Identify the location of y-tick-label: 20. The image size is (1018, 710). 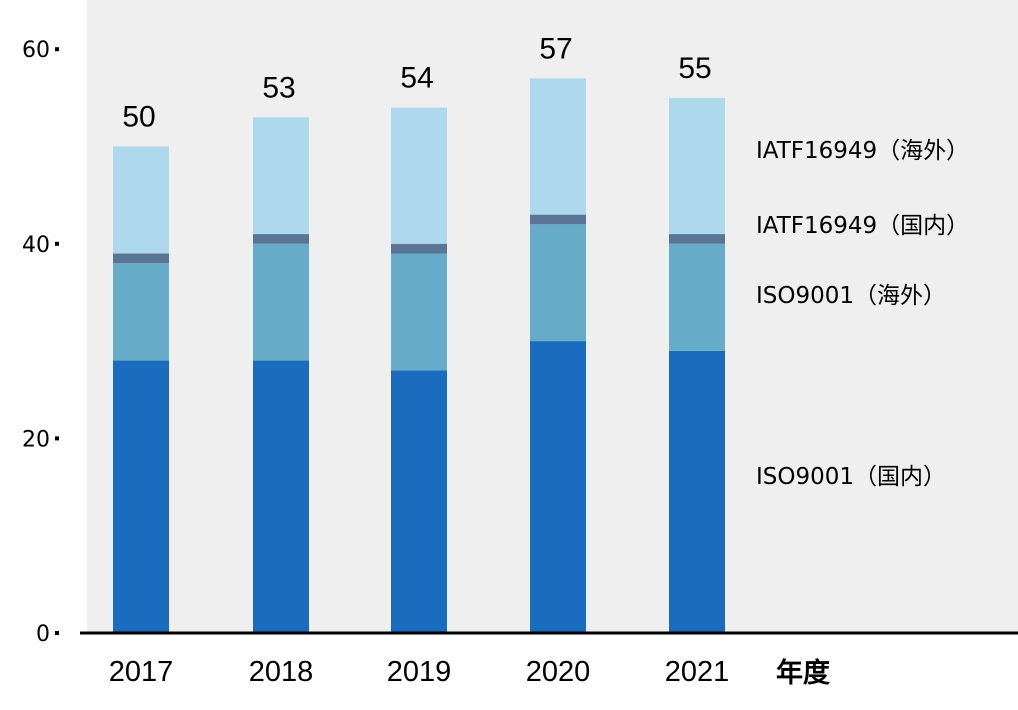
(36, 439).